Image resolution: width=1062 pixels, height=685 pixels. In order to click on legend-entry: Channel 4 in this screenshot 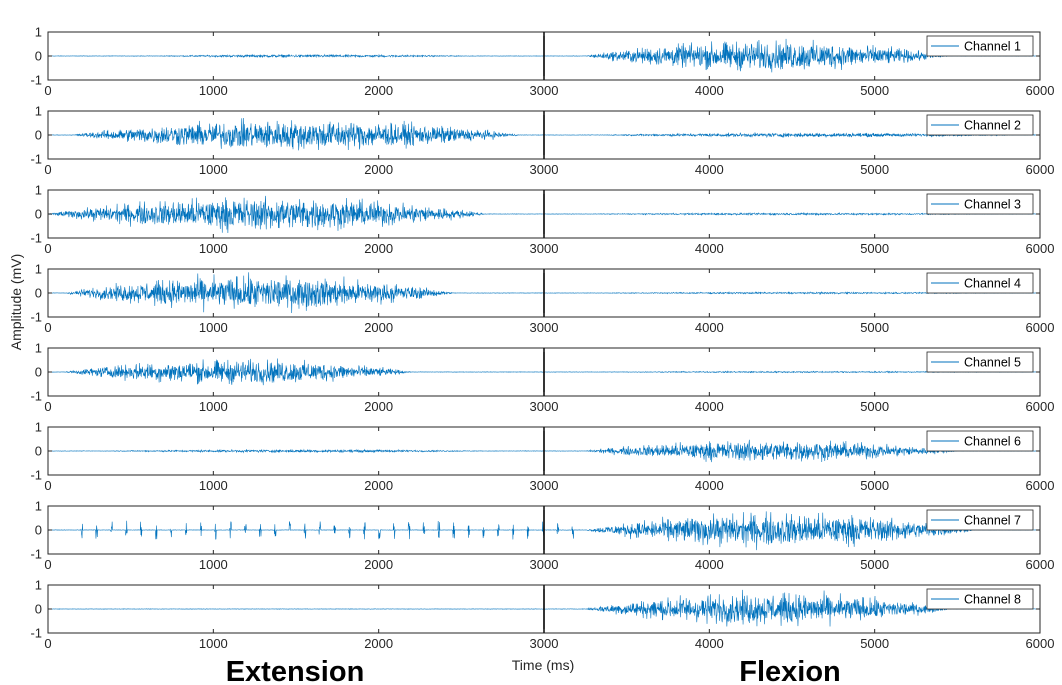, I will do `click(992, 284)`.